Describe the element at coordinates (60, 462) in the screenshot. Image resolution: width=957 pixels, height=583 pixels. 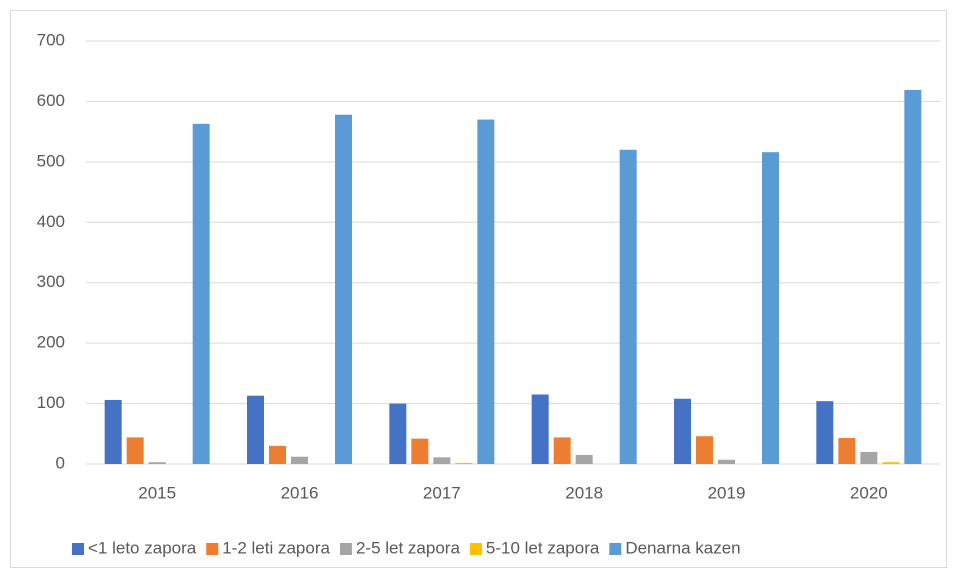
I see `y-tick-label: 0` at that location.